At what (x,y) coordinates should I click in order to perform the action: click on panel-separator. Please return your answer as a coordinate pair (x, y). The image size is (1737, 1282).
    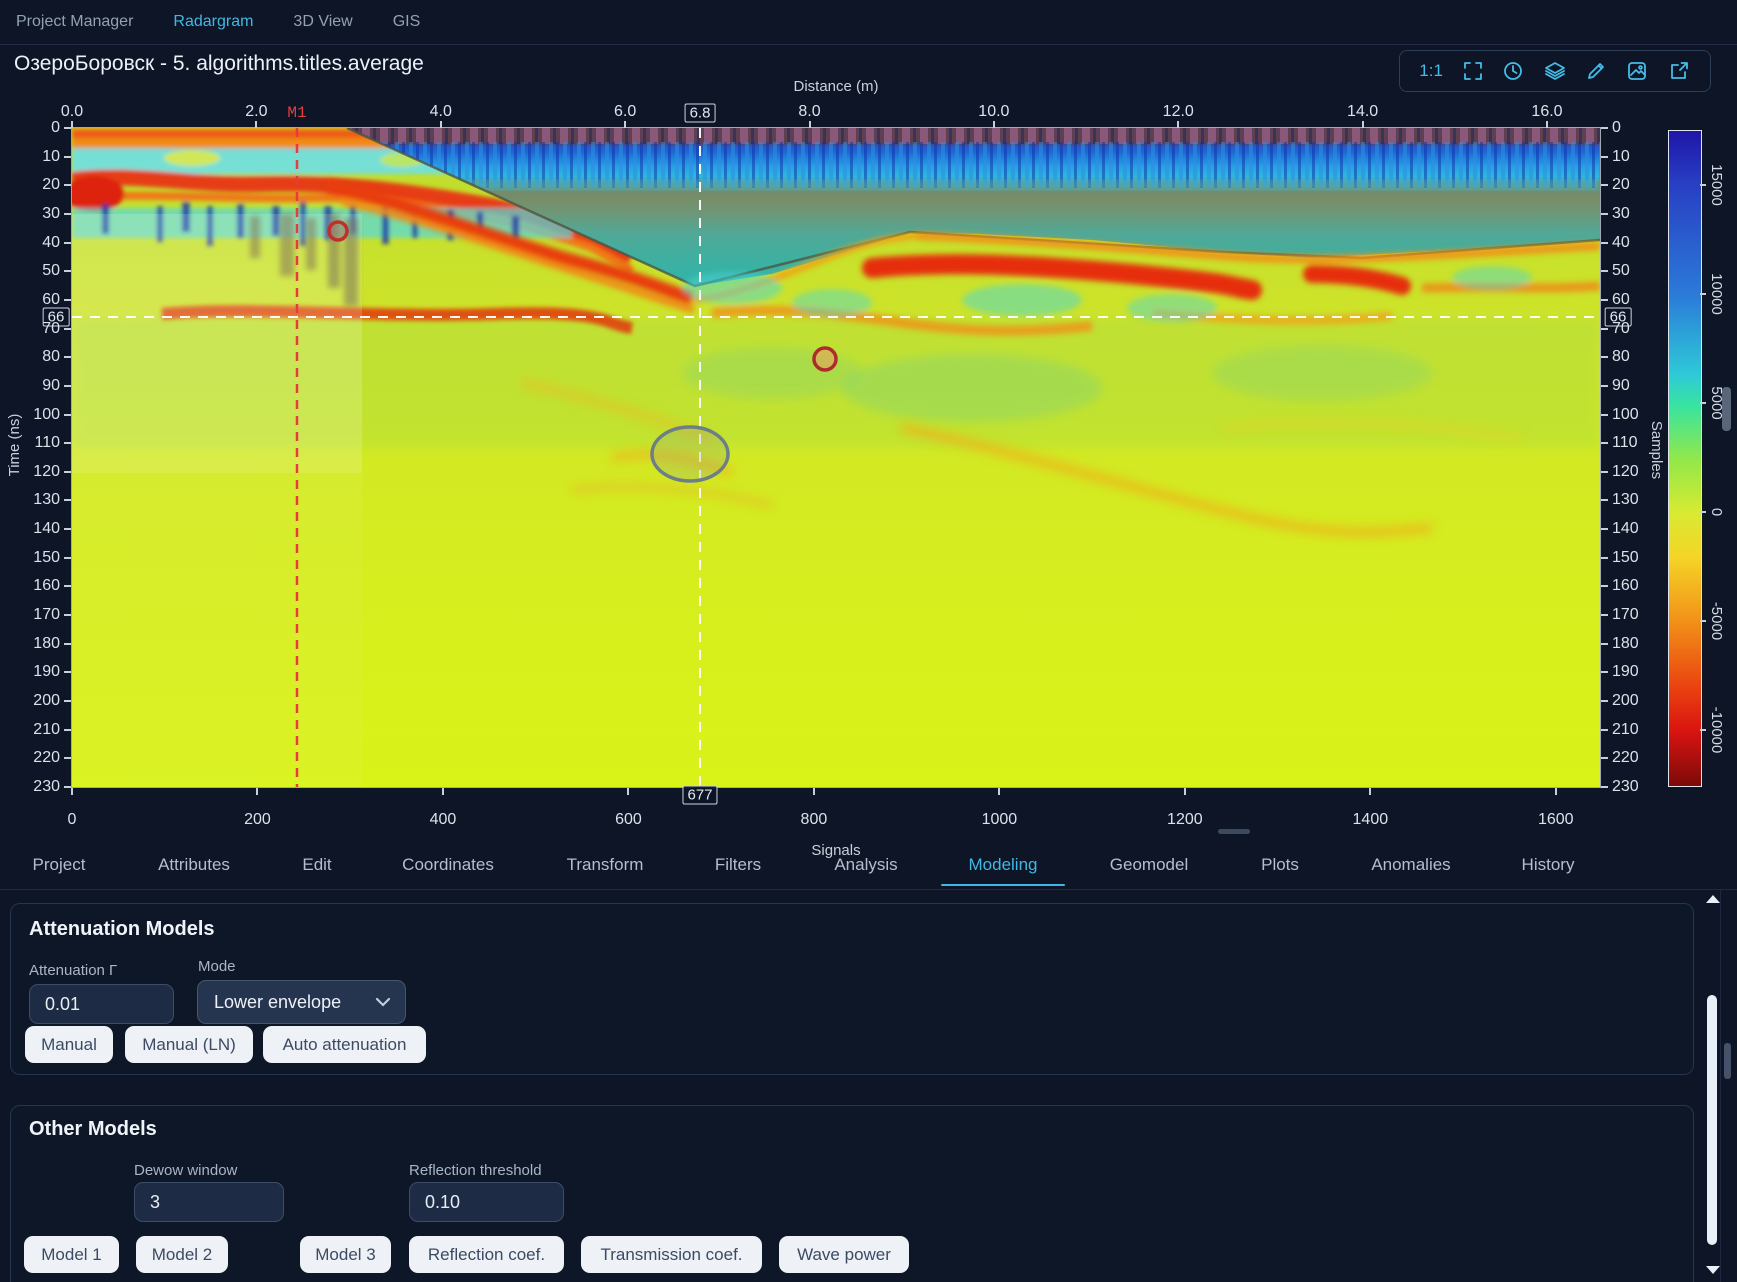
    Looking at the image, I should click on (868, 889).